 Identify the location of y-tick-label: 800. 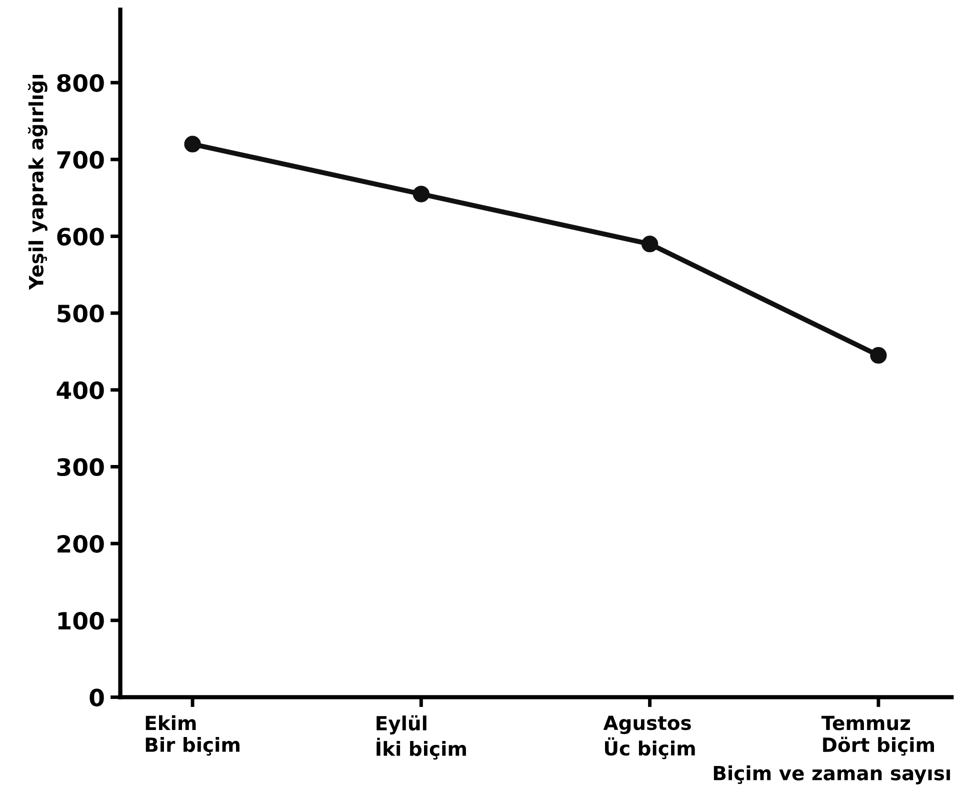
(80, 83).